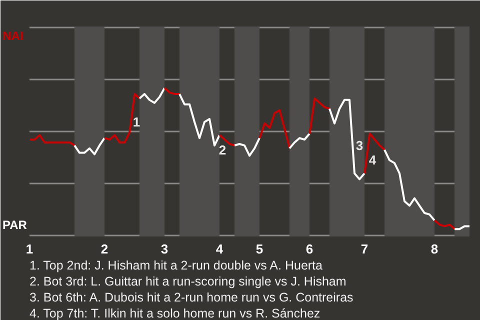 The height and width of the screenshot is (320, 480). What do you see at coordinates (434, 249) in the screenshot?
I see `x-tick-label: 8` at bounding box center [434, 249].